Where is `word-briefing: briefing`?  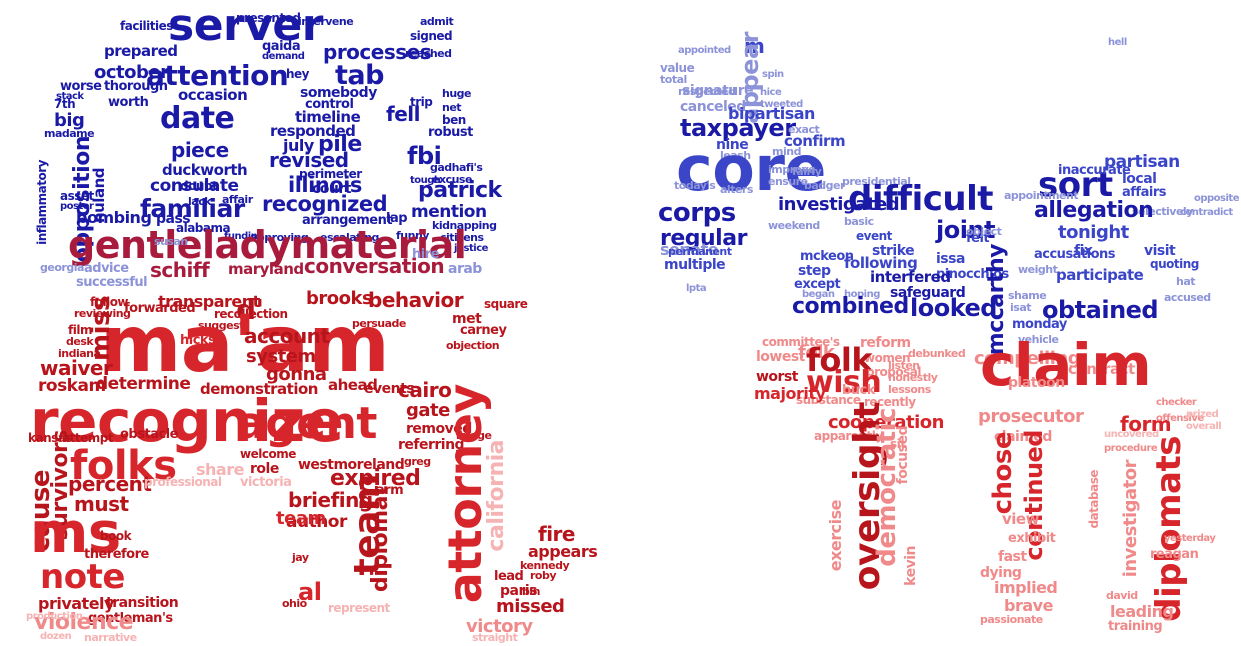 word-briefing: briefing is located at coordinates (330, 500).